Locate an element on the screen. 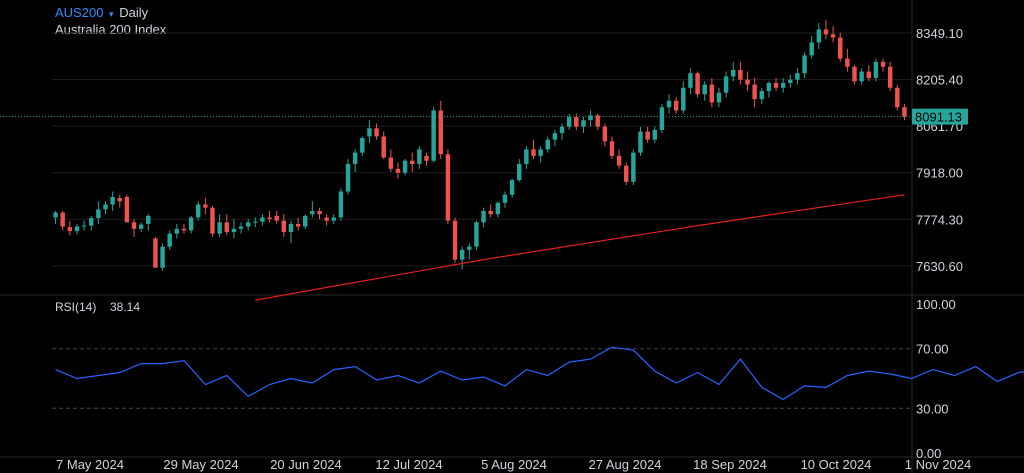 The image size is (1024, 473). price-tick-label: 8205.40 is located at coordinates (939, 80).